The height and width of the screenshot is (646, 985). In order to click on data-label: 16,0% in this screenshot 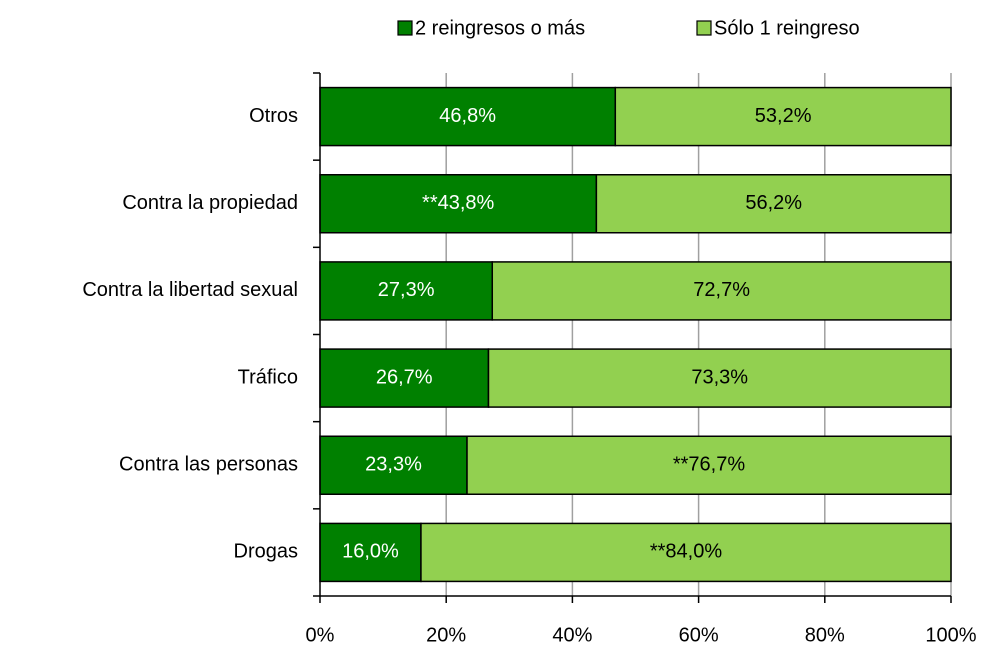, I will do `click(370, 552)`.